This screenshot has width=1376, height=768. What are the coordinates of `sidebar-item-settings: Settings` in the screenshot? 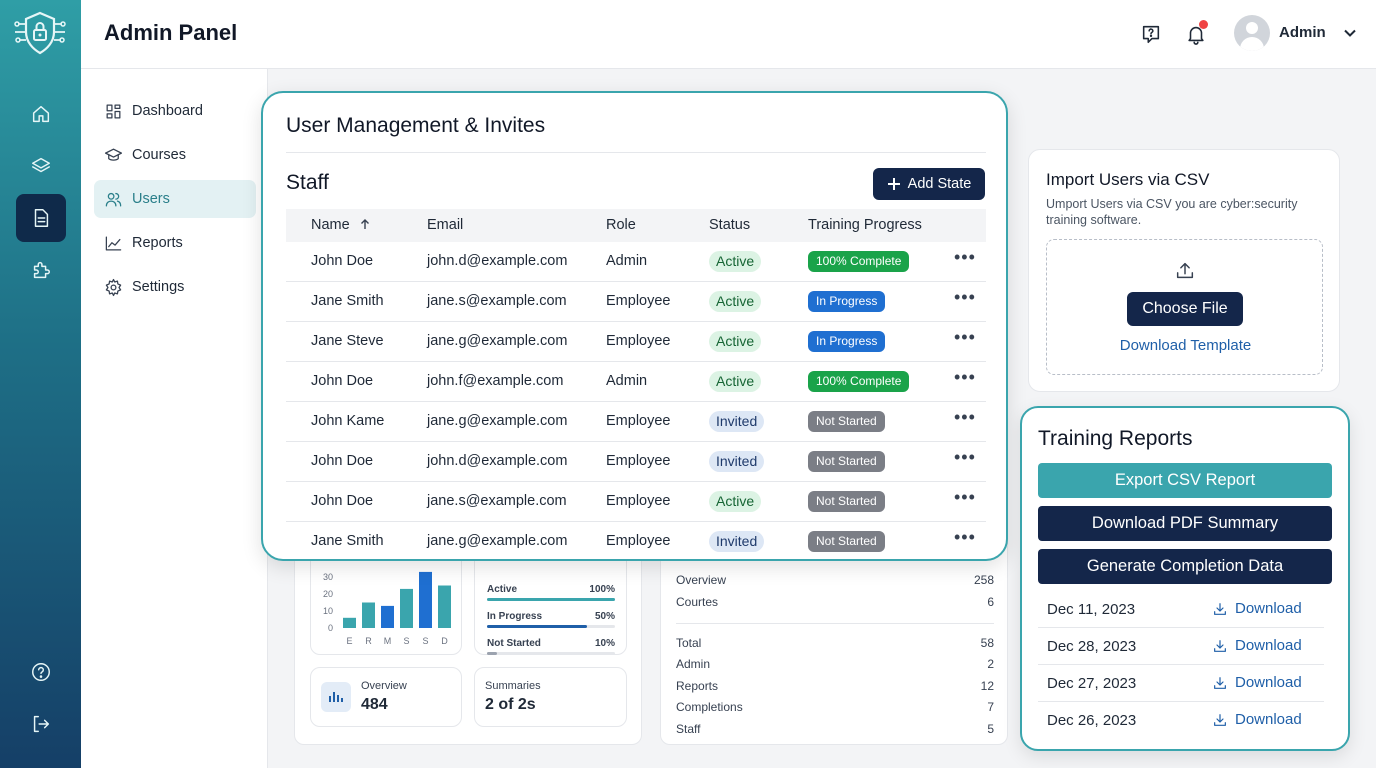 It's located at (175, 287).